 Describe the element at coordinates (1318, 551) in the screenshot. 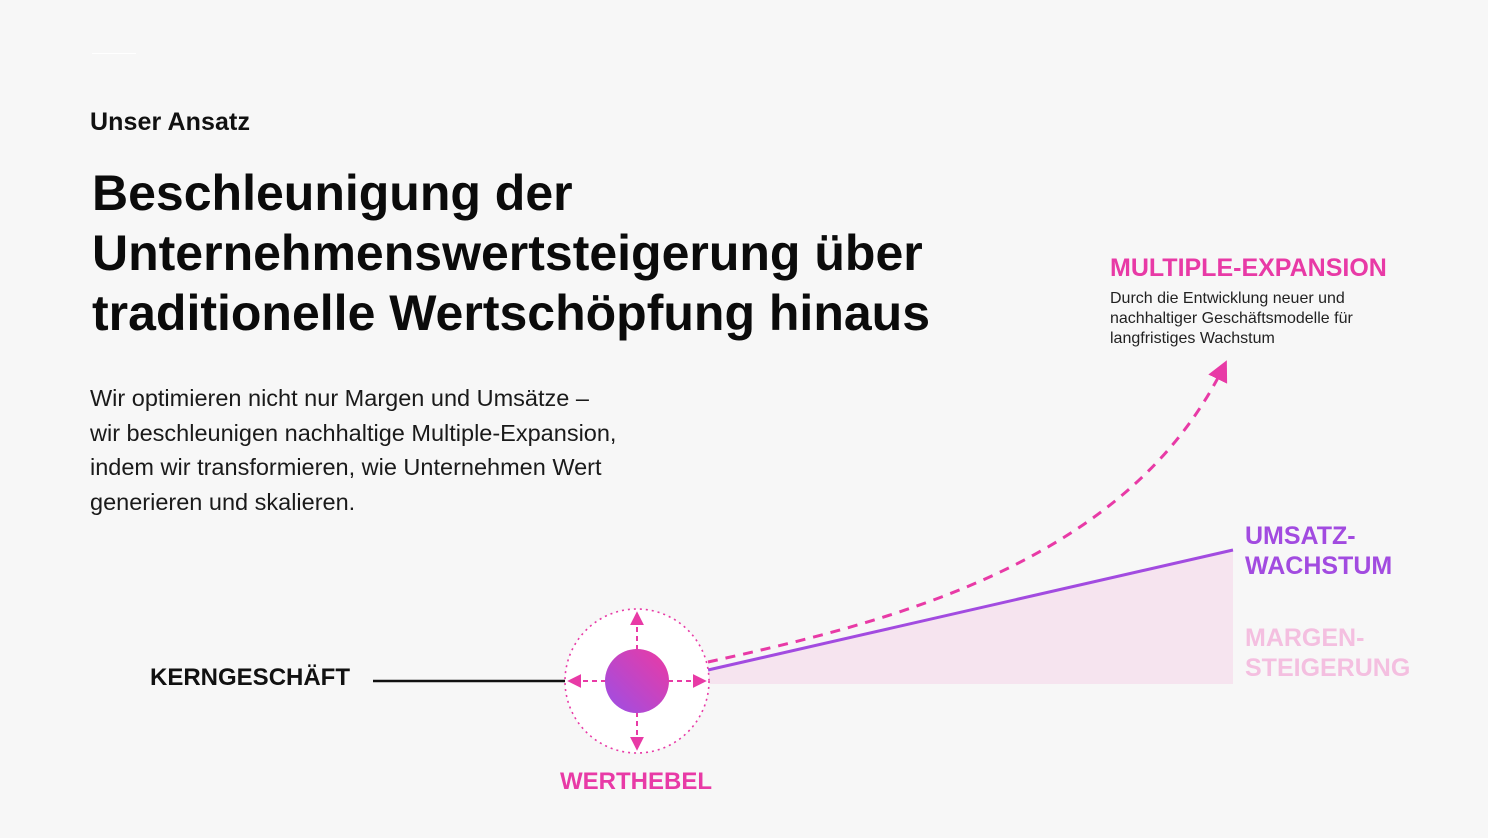

I see `revenue-growth-label: UMSATZ- WACHSTUM` at that location.